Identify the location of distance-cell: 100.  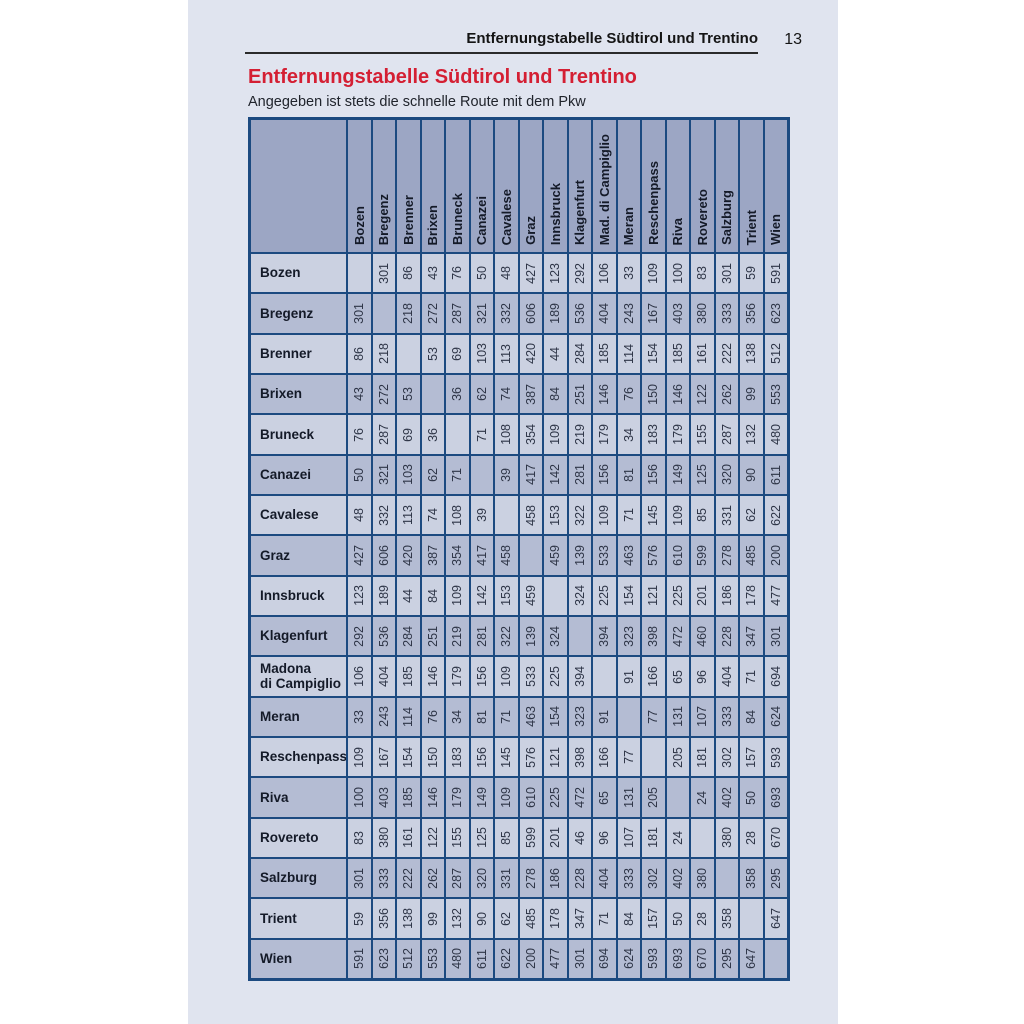
(359, 797).